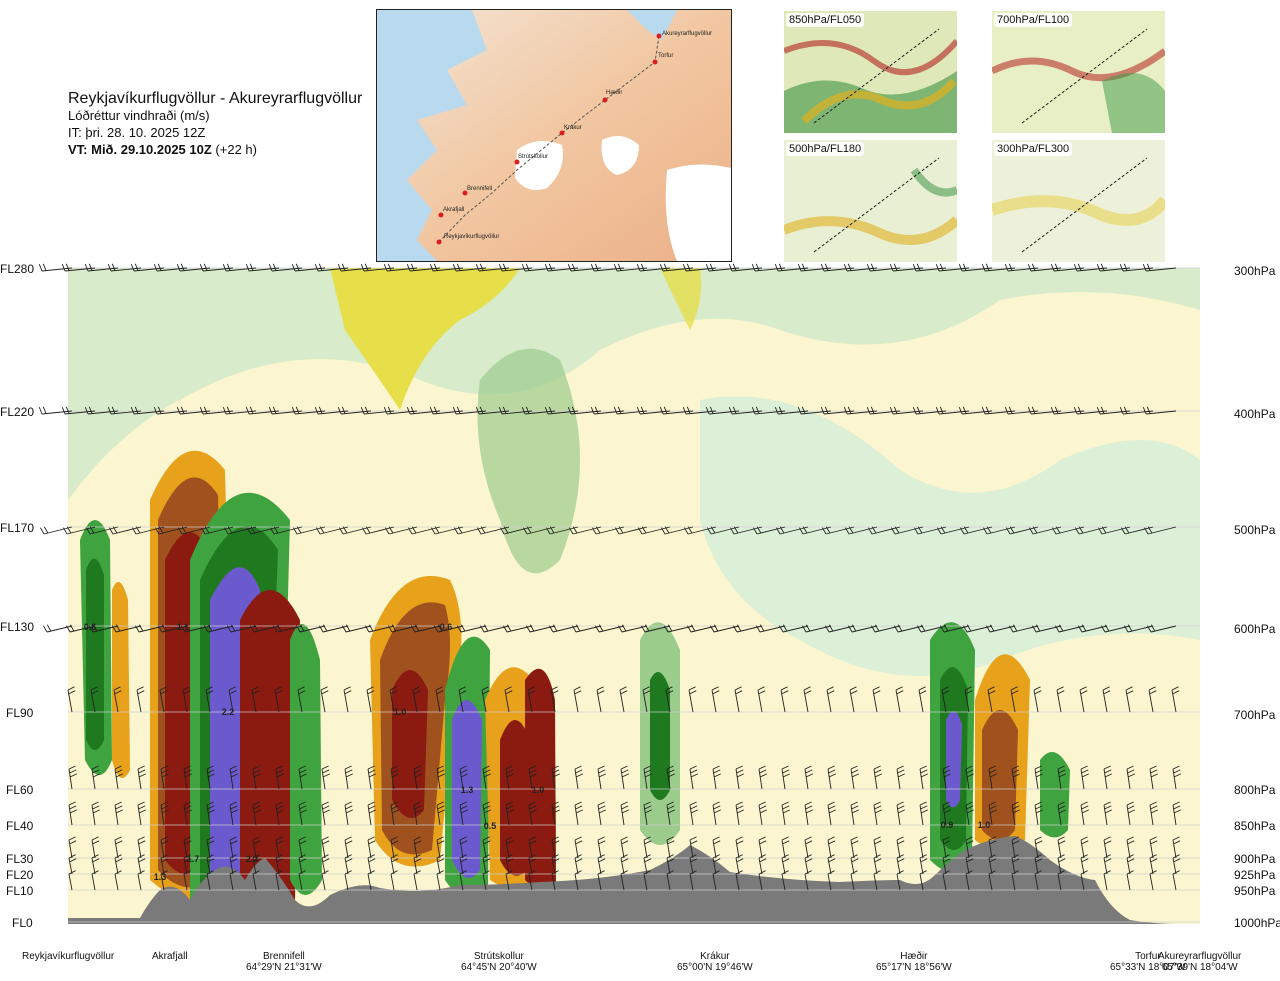  Describe the element at coordinates (17, 627) in the screenshot. I see `fl-label: FL130` at that location.